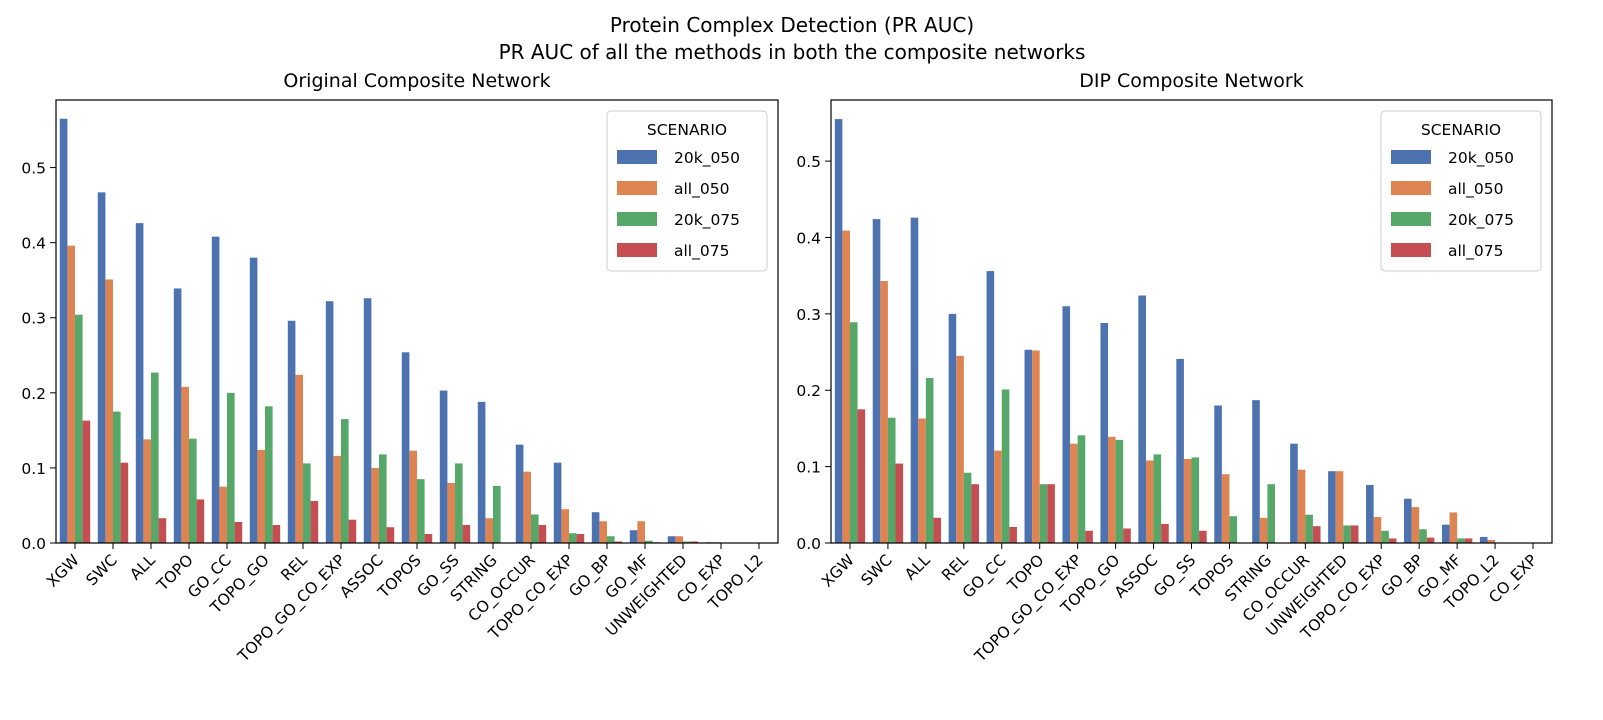  What do you see at coordinates (1347, 534) in the screenshot?
I see `bar-20k-075-unweighted` at bounding box center [1347, 534].